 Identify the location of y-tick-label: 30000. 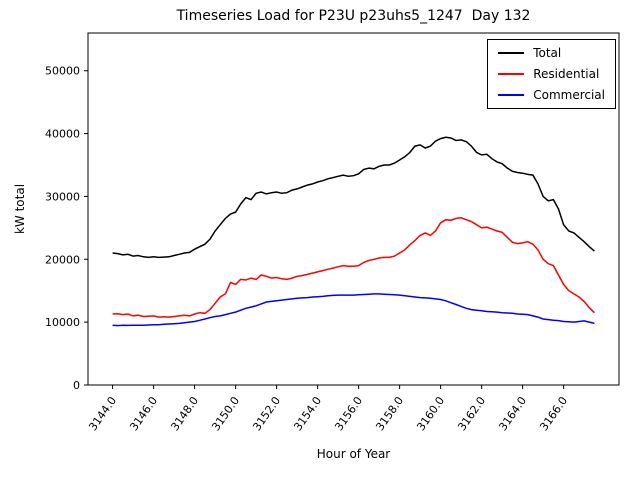
(62, 196).